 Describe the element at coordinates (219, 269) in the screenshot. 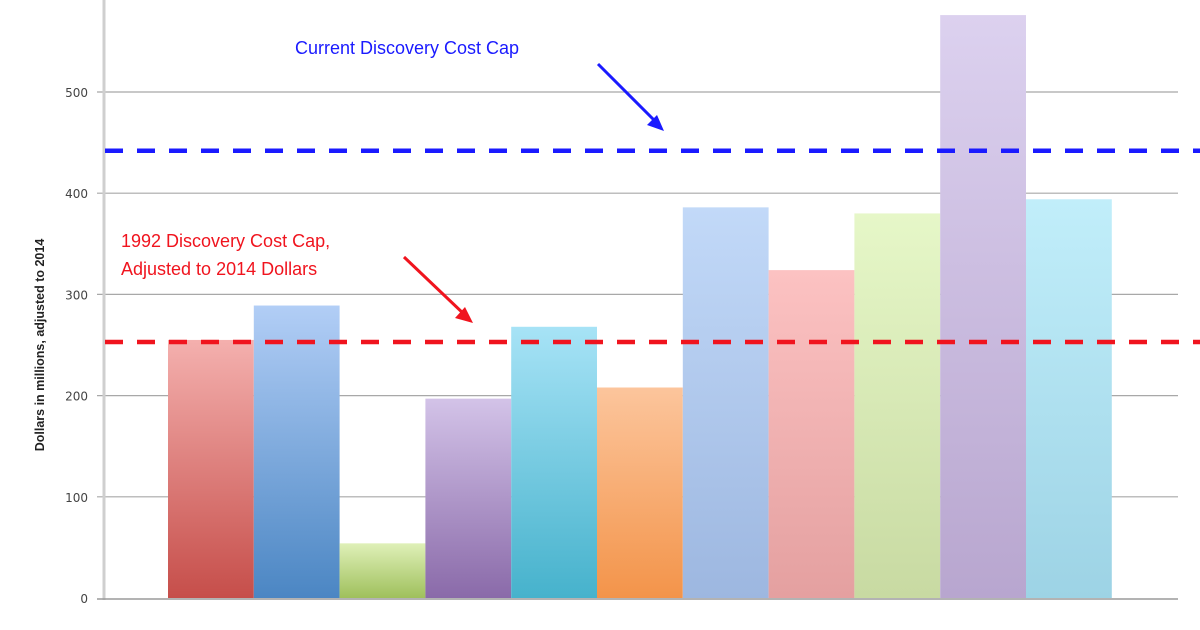

I see `old-cap-annotation-line2: Adjusted to 2014 Dollars` at that location.